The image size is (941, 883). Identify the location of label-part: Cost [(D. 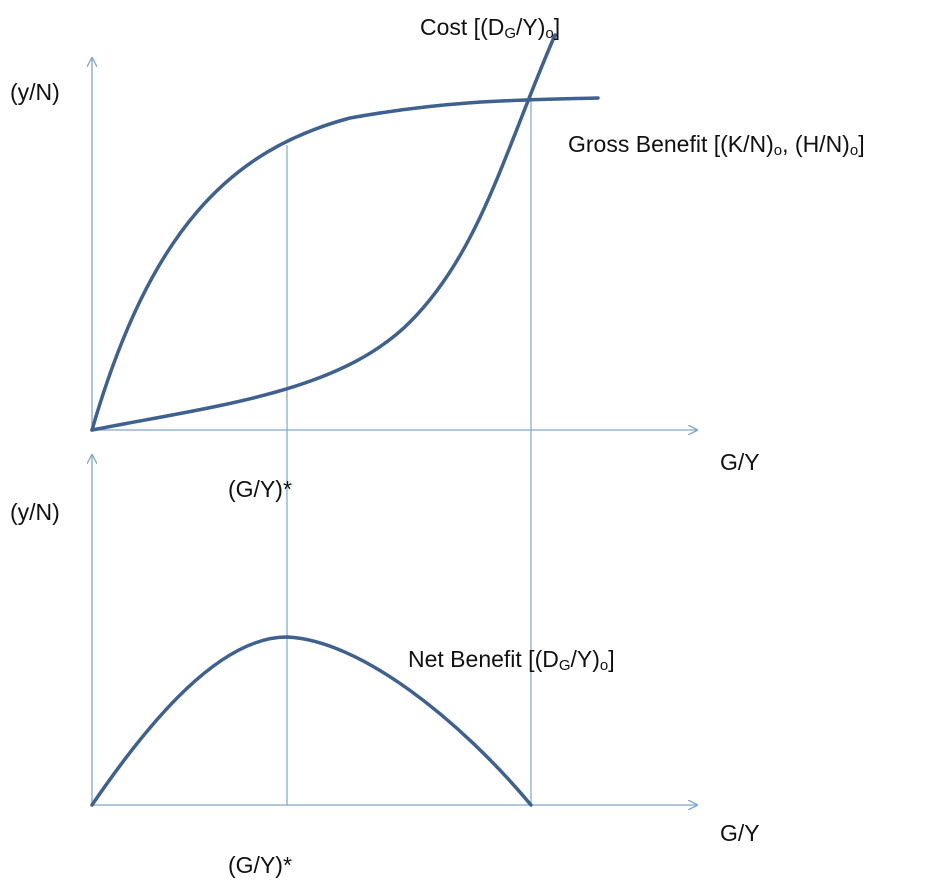
(462, 27).